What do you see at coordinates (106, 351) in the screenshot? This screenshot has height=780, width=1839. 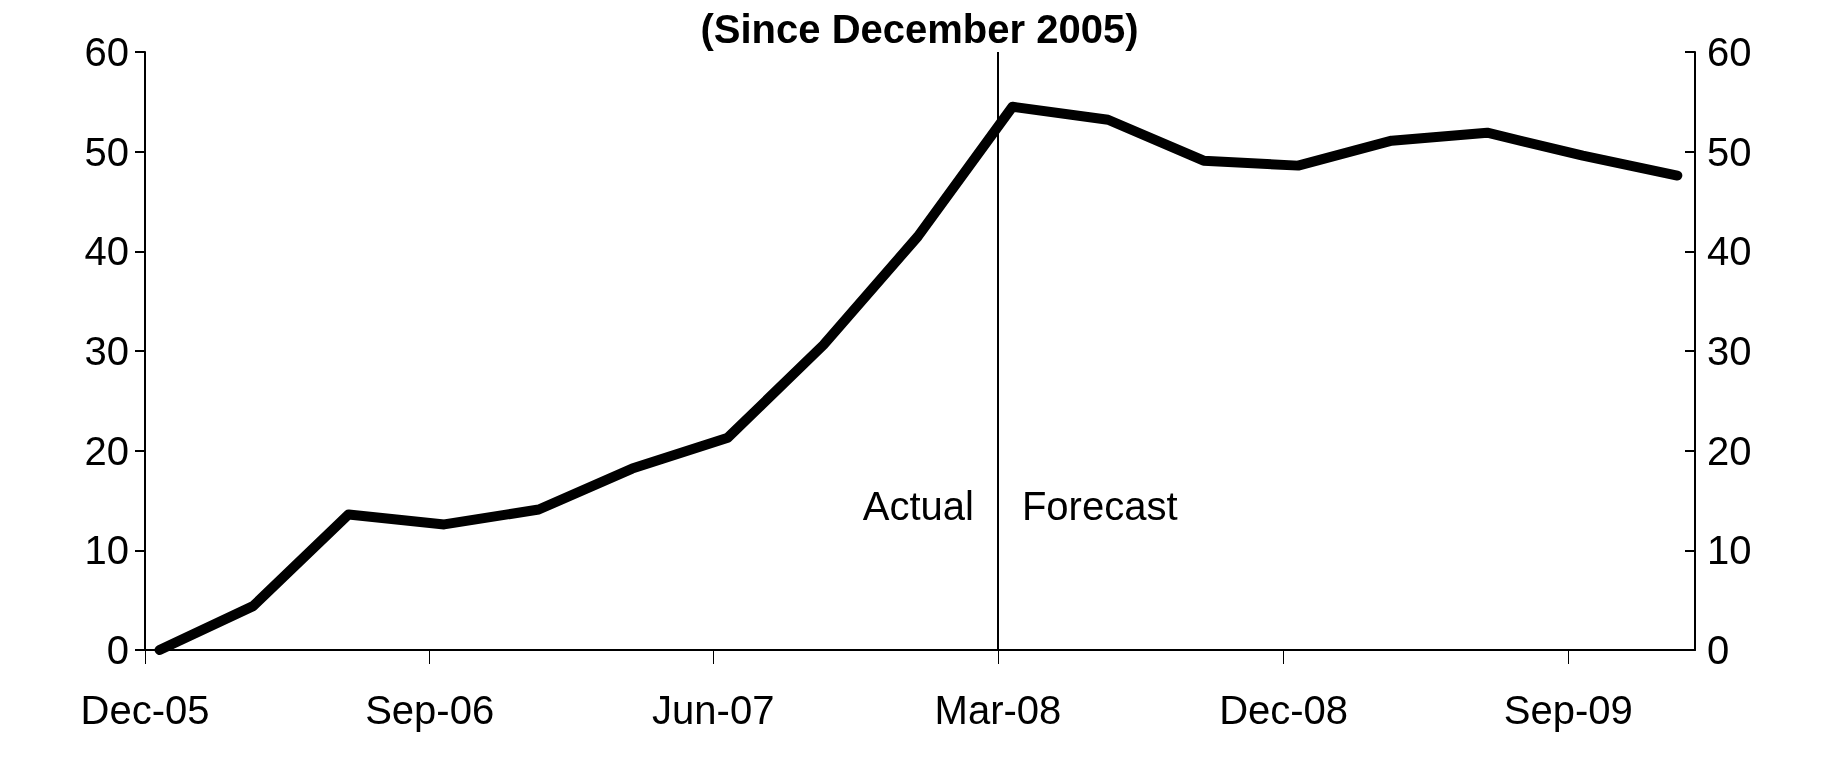 I see `y-tick-label: 30` at bounding box center [106, 351].